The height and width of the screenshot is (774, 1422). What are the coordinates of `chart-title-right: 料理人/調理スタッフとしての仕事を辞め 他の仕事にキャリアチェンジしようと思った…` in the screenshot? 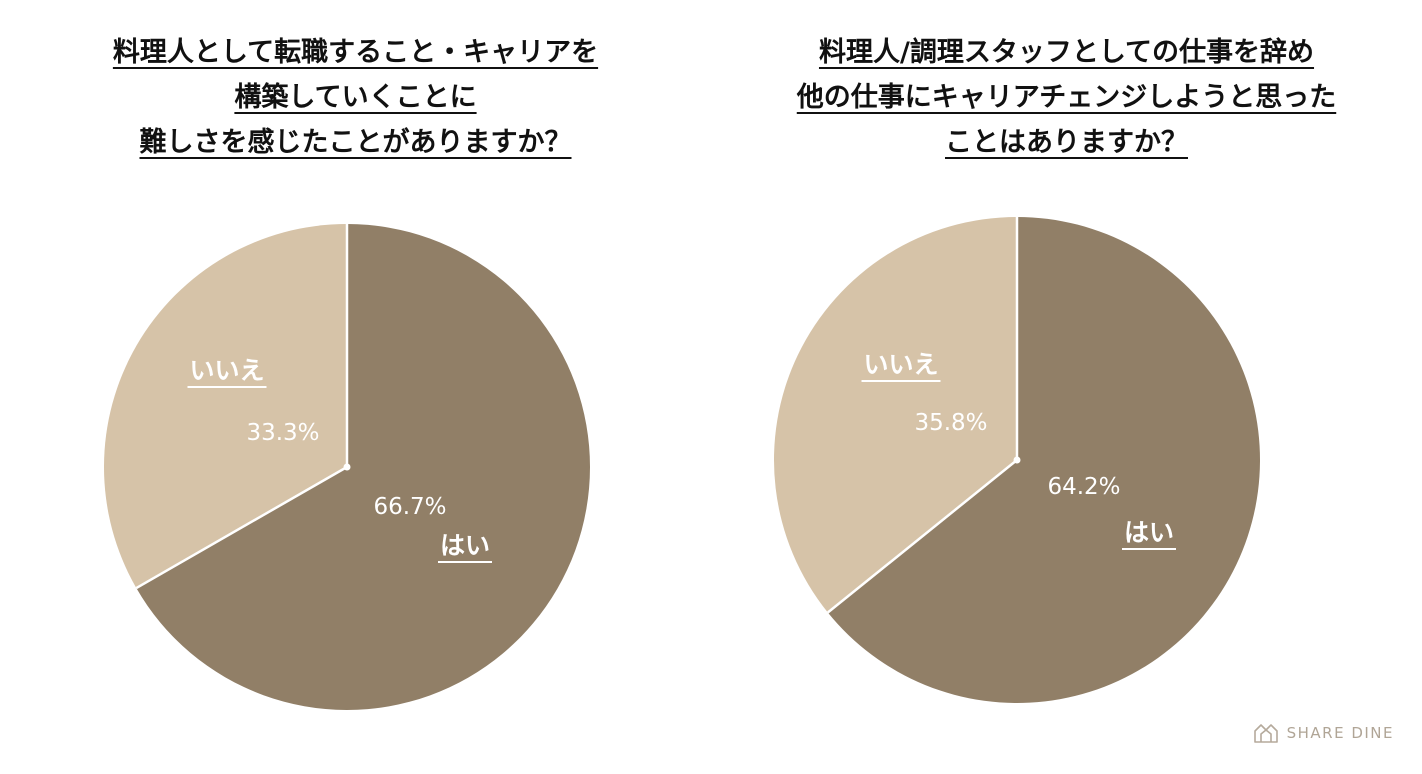 It's located at (1066, 97).